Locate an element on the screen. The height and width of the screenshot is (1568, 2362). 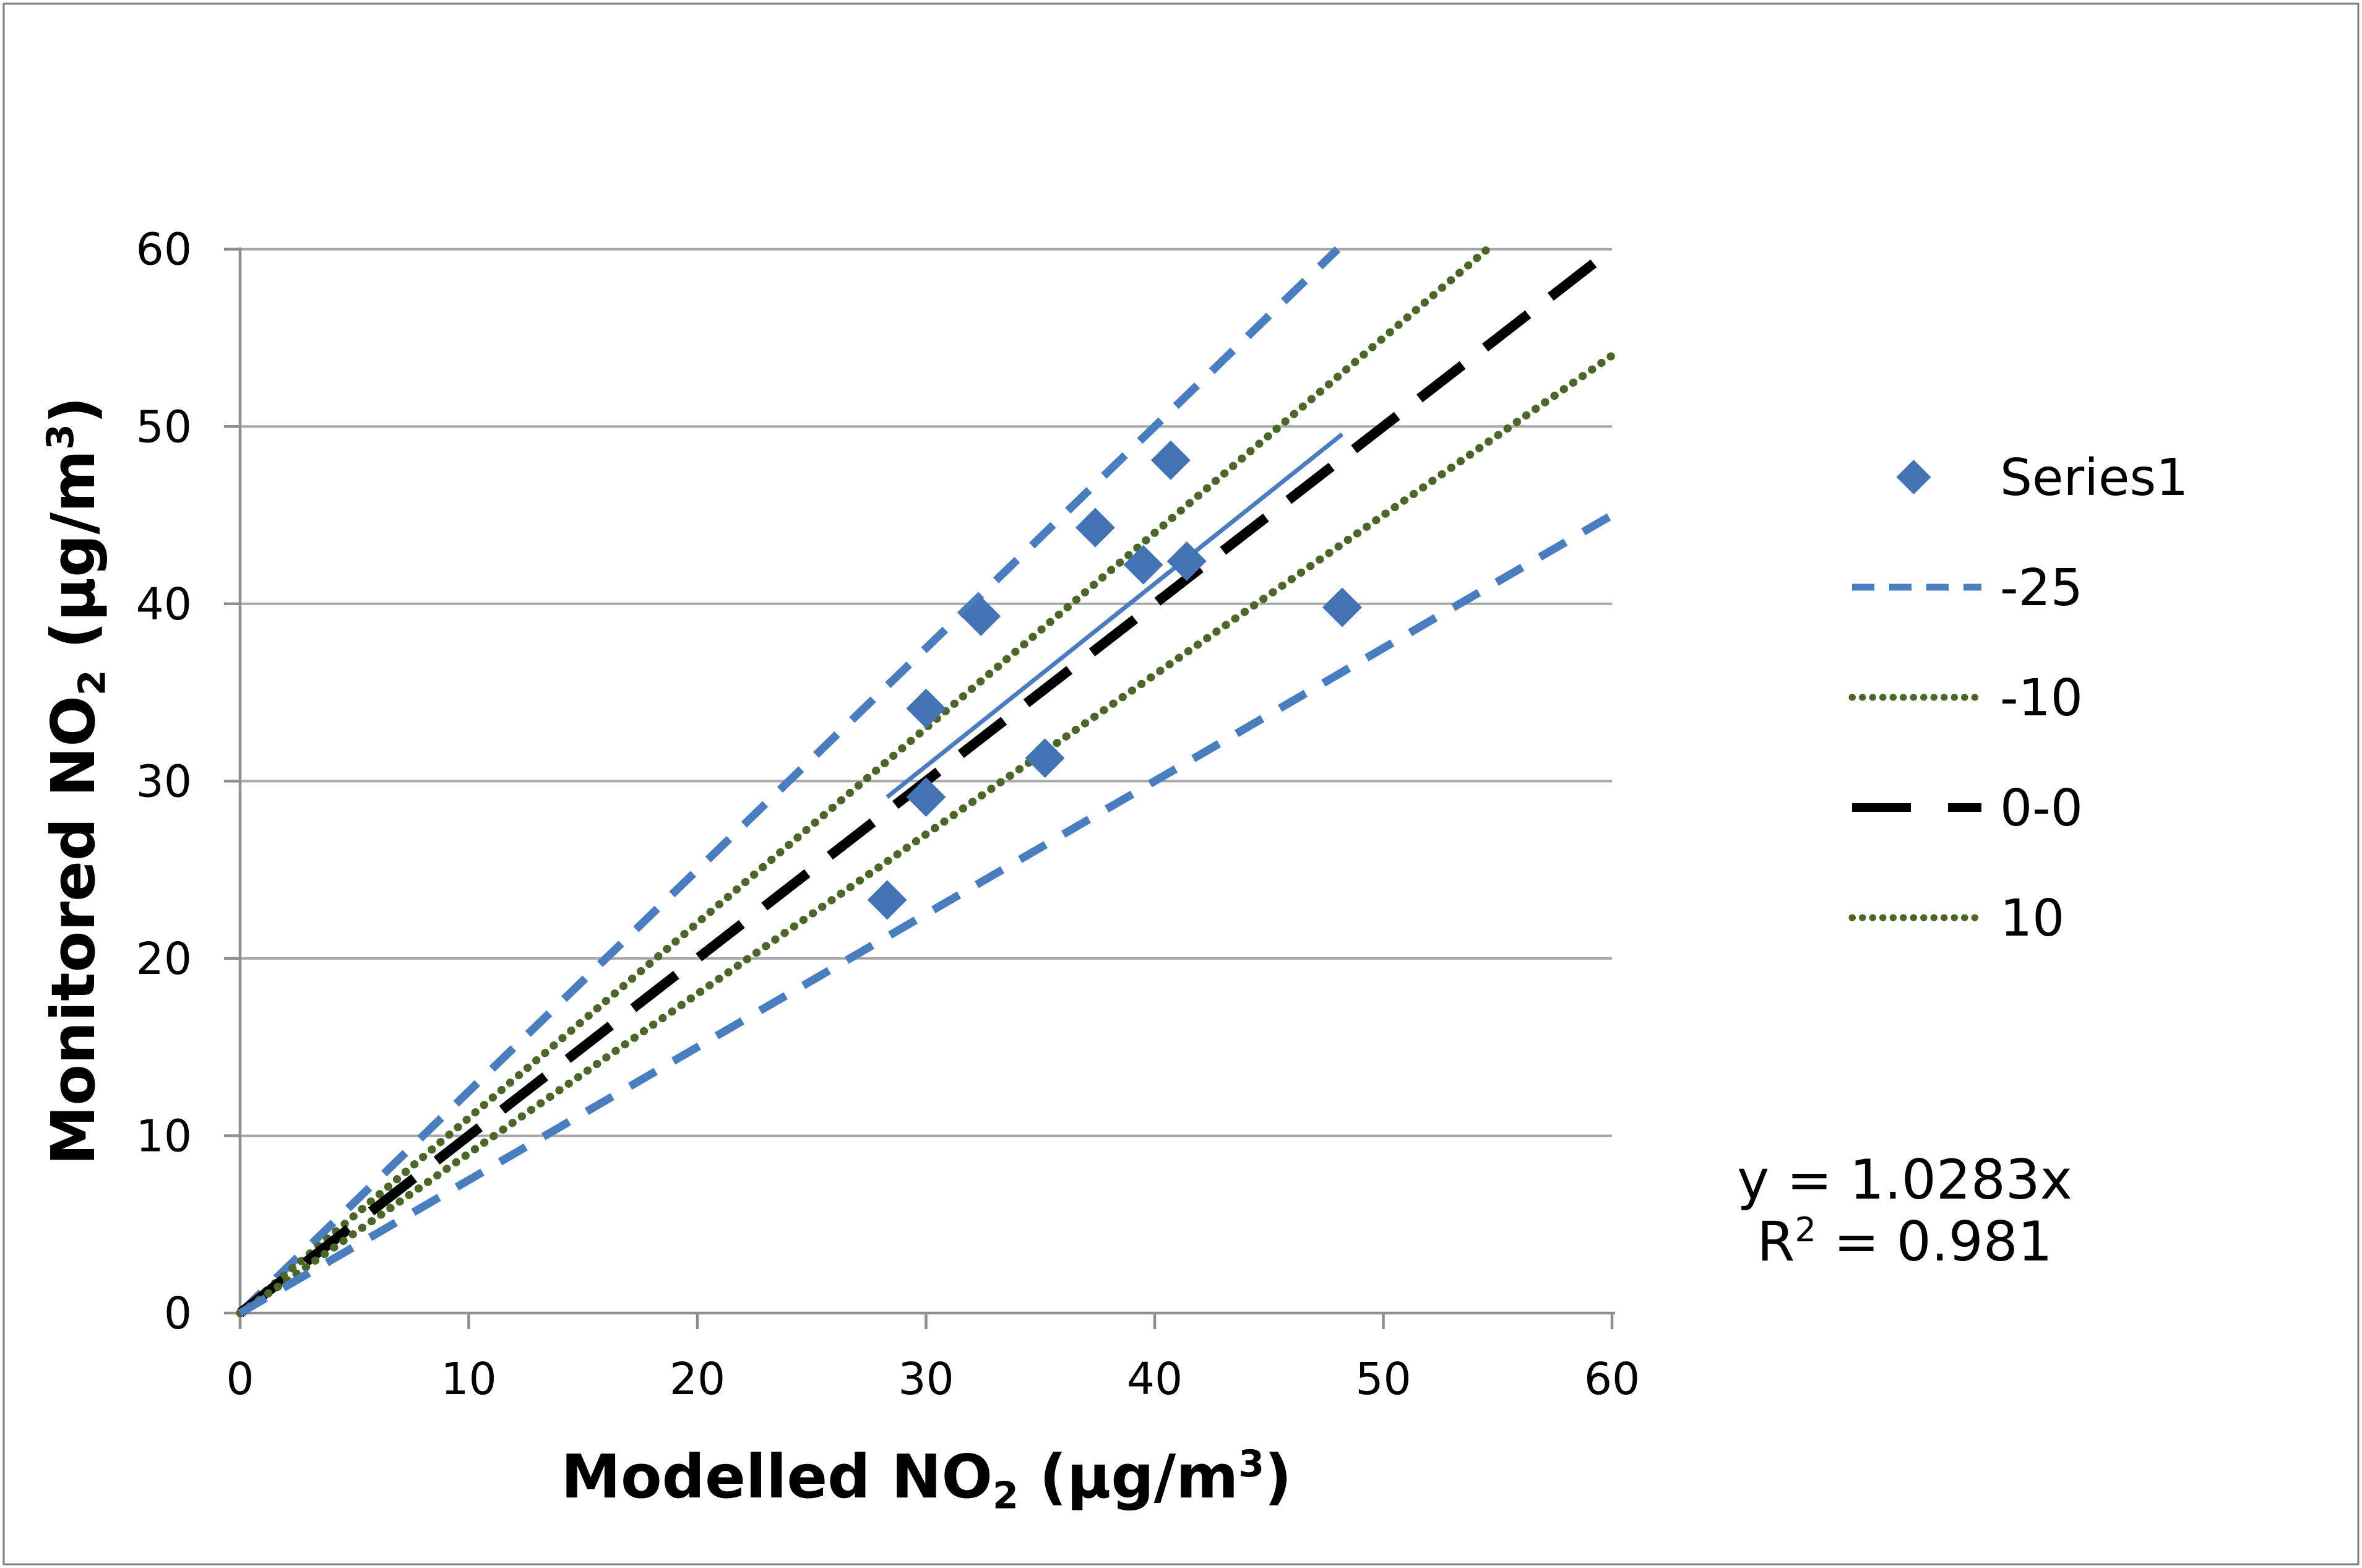
legend-item--25: -25 is located at coordinates (1968, 588).